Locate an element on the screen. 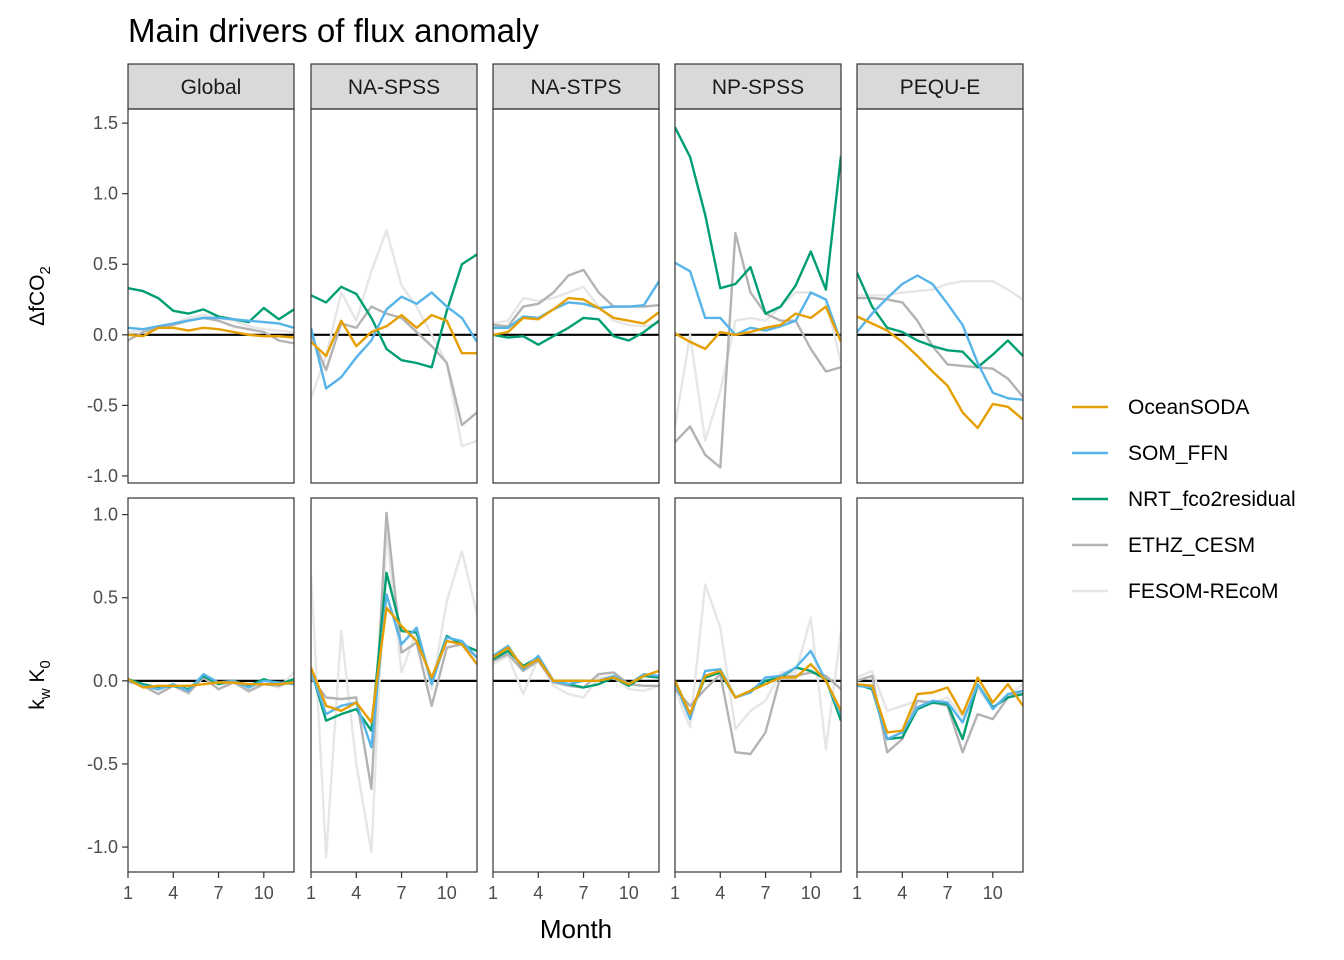  y-tick-label: 1.0 is located at coordinates (105, 515).